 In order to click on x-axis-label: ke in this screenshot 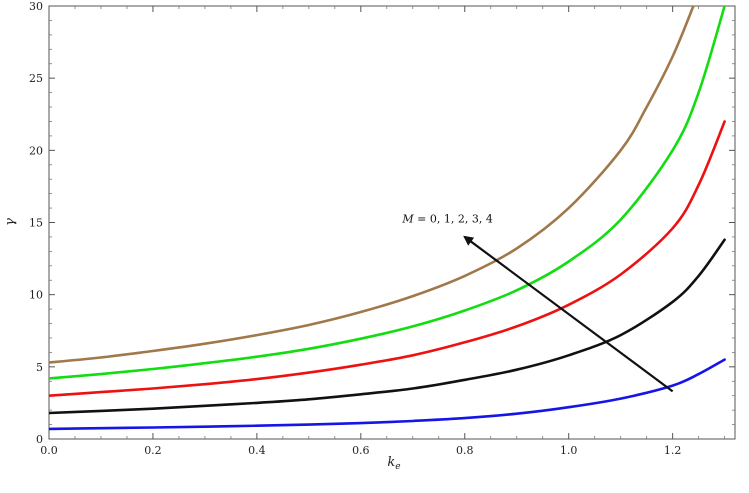, I will do `click(393, 463)`.